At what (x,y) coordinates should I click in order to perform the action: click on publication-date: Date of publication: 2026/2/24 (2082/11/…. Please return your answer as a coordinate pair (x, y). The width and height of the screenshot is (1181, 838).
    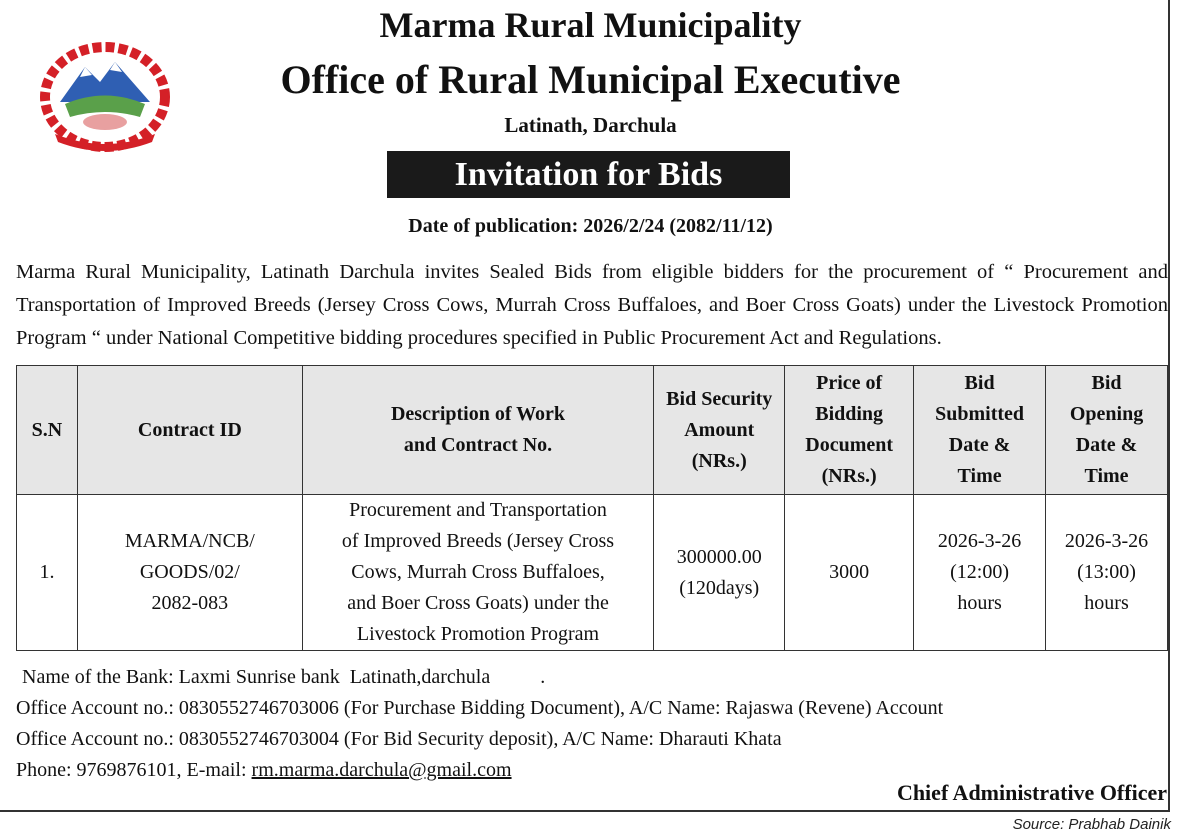
    Looking at the image, I should click on (590, 226).